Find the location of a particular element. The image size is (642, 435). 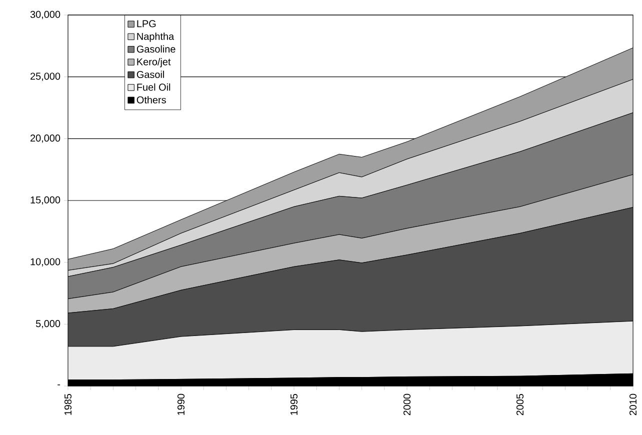

legend-label: LPG is located at coordinates (146, 24).